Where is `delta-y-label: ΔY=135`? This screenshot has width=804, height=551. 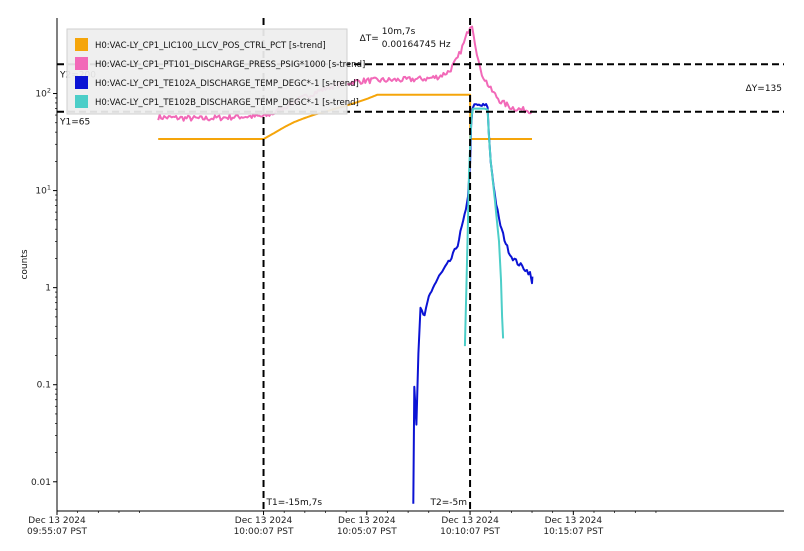 delta-y-label: ΔY=135 is located at coordinates (764, 89).